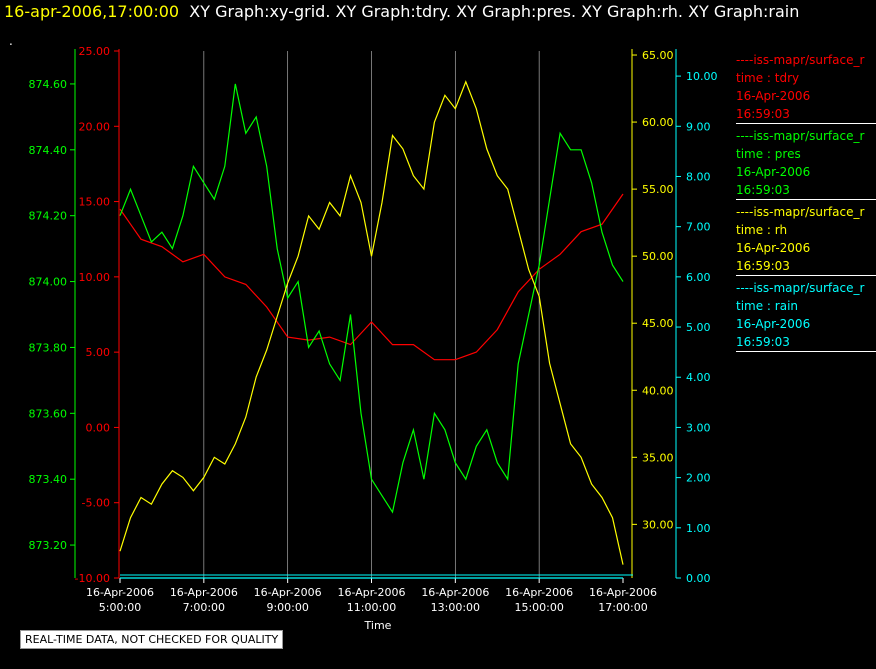 This screenshot has width=876, height=669. Describe the element at coordinates (96, 503) in the screenshot. I see `tdry-tick-label: -5.00` at that location.